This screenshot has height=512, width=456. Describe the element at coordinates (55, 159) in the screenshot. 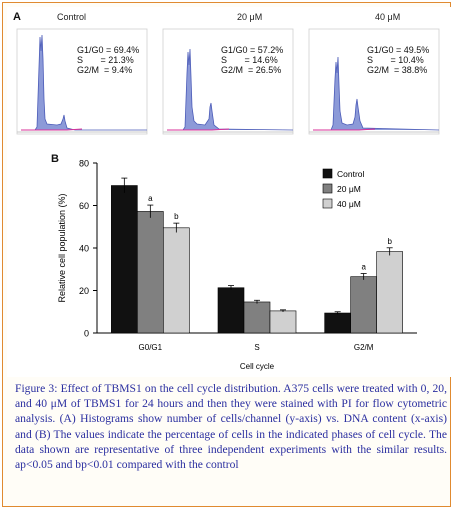

I see `panel-b-letter: B` at that location.